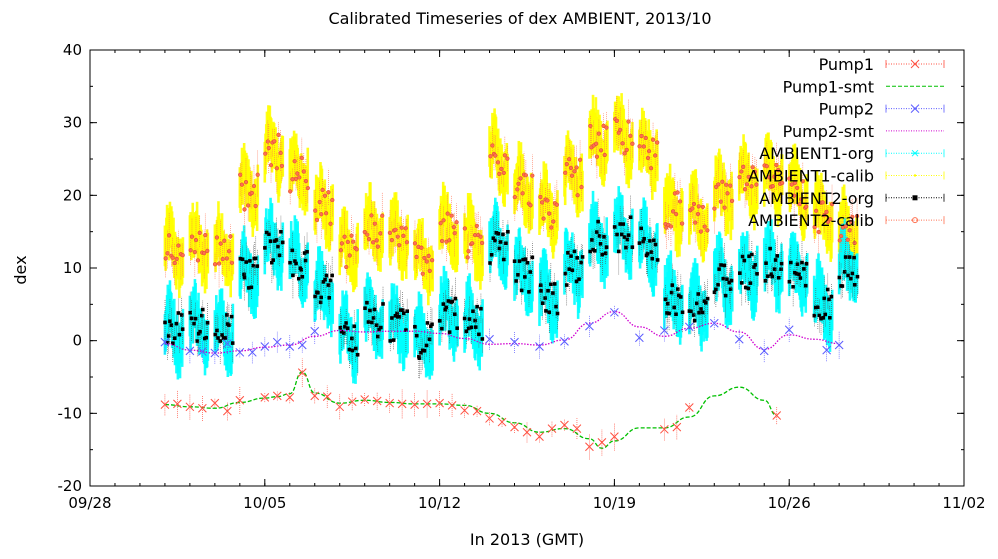 The image size is (998, 559). What do you see at coordinates (72, 268) in the screenshot?
I see `y-tick-label: 10` at bounding box center [72, 268].